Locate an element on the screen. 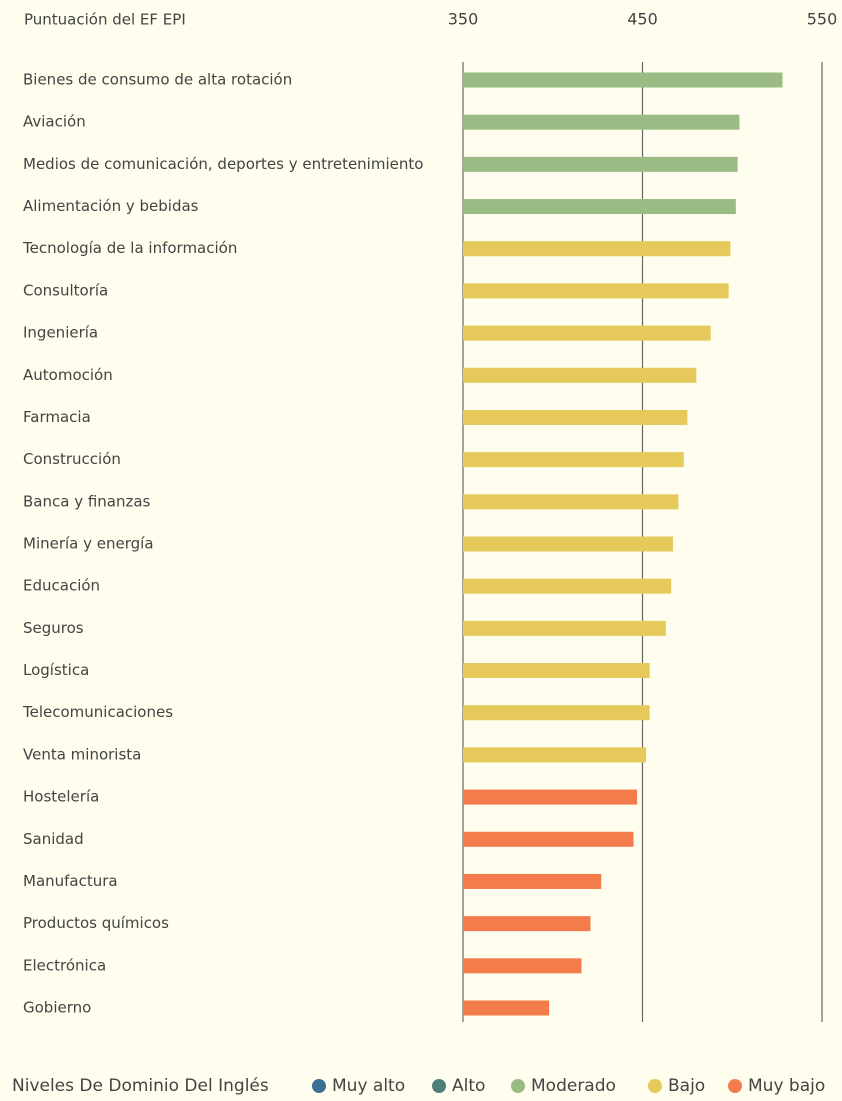 The height and width of the screenshot is (1101, 842). y-tick-label: Seguros is located at coordinates (53, 628).